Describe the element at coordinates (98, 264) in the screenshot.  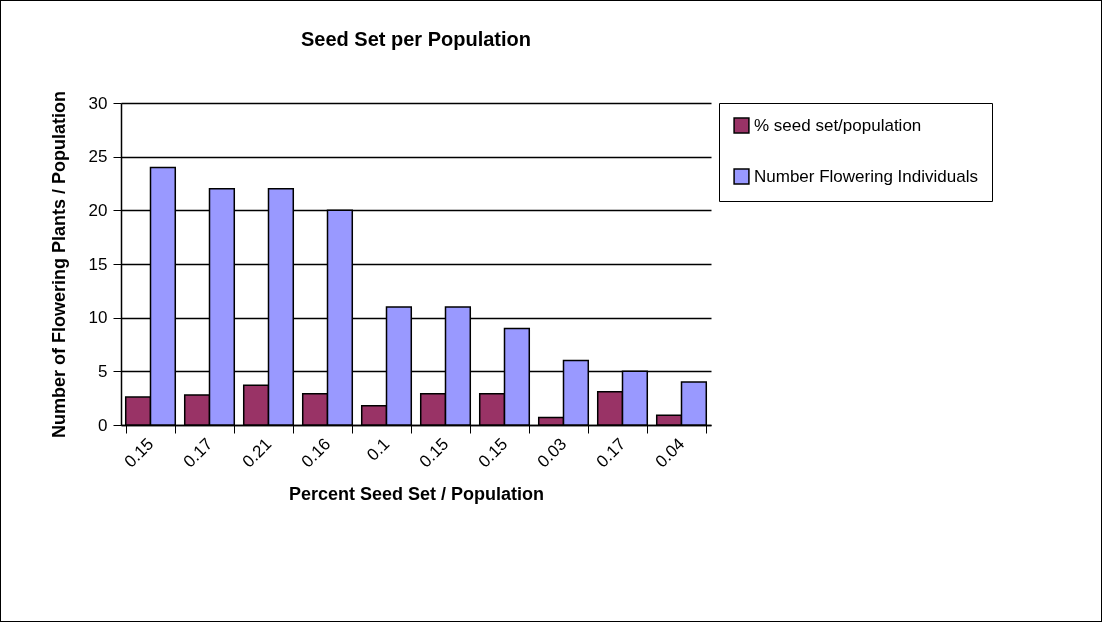
I see `y-tick-label: 15` at that location.